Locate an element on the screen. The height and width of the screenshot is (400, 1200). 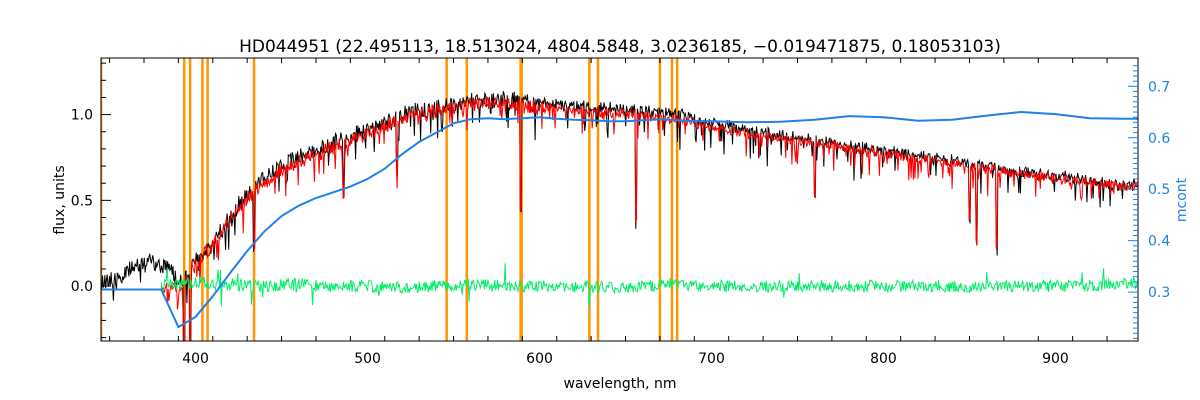
residual-line is located at coordinates (649, 285).